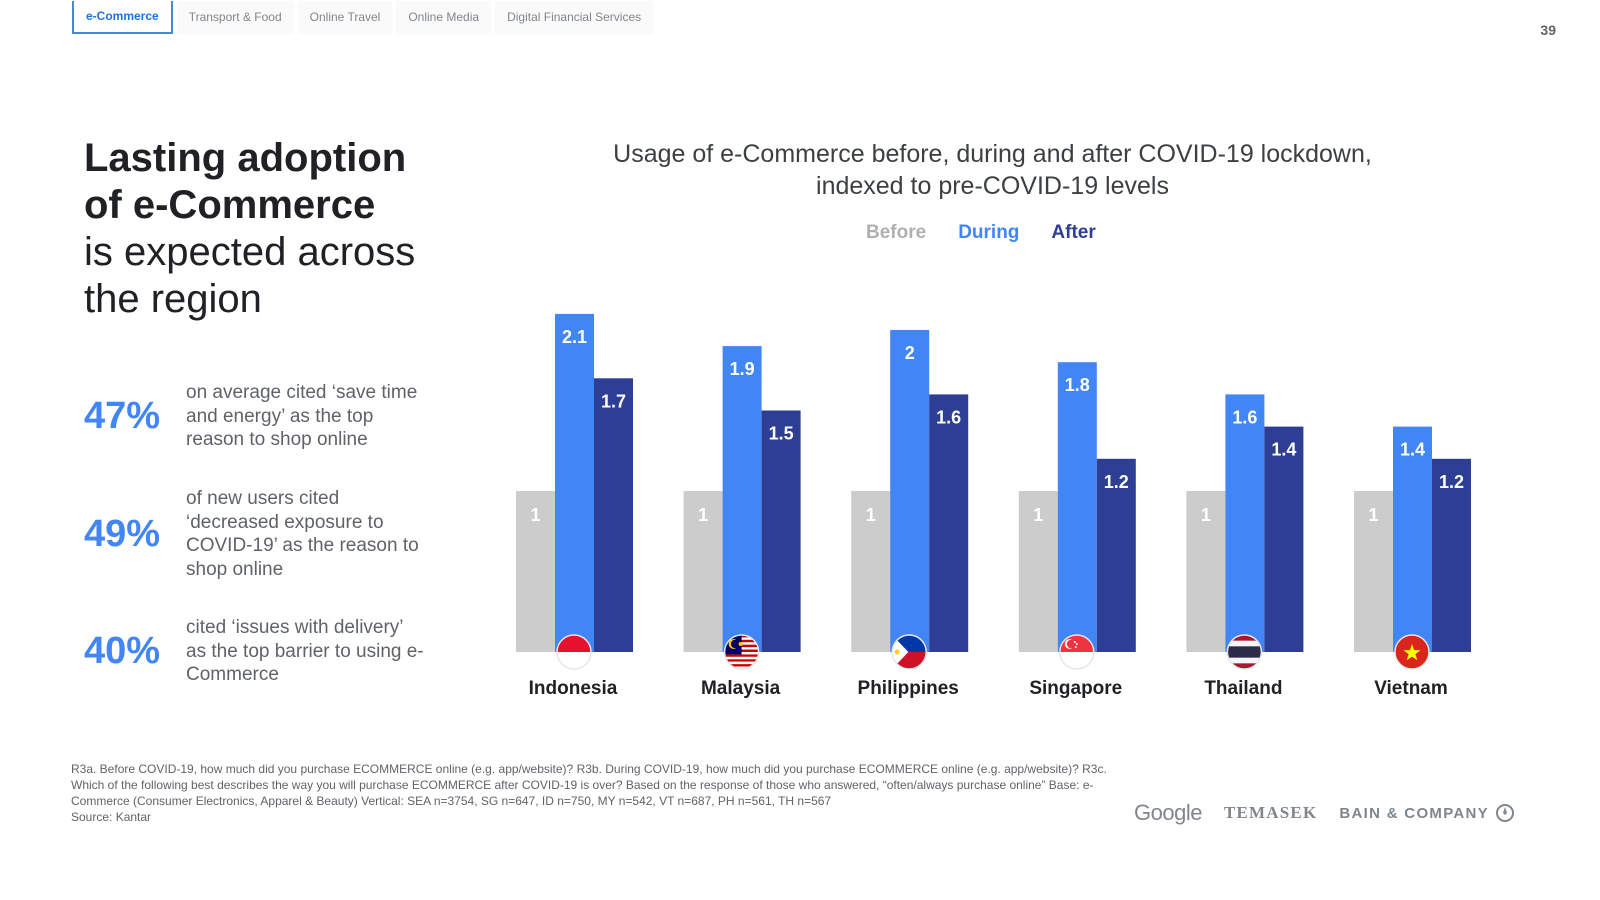 The width and height of the screenshot is (1600, 900). What do you see at coordinates (613, 515) in the screenshot?
I see `bar-indonesia-after` at bounding box center [613, 515].